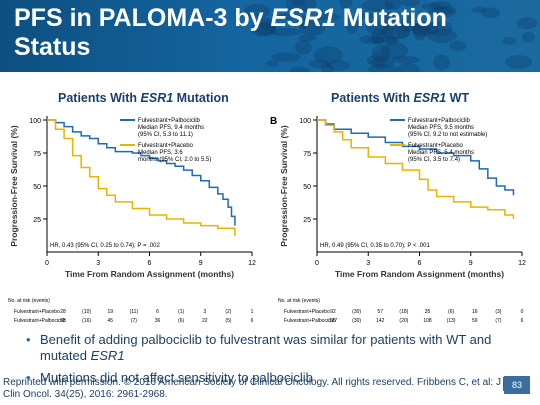 The width and height of the screenshot is (540, 405). Describe the element at coordinates (85, 394) in the screenshot. I see `citation-line-2: Clin Oncol. 34(25), 2016: 2961-2968.` at that location.